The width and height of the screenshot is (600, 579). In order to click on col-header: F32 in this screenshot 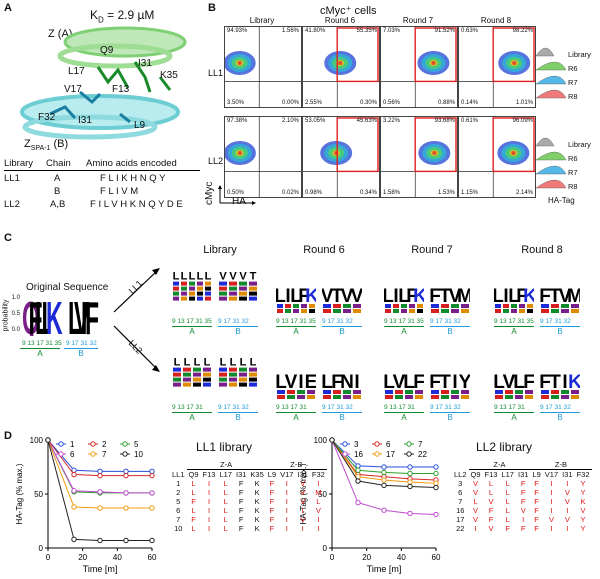, I will do `click(583, 474)`.